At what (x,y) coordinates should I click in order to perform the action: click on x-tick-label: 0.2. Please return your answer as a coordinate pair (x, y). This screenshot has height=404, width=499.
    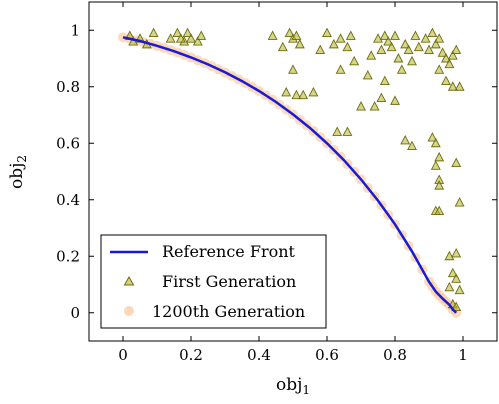
    Looking at the image, I should click on (191, 355).